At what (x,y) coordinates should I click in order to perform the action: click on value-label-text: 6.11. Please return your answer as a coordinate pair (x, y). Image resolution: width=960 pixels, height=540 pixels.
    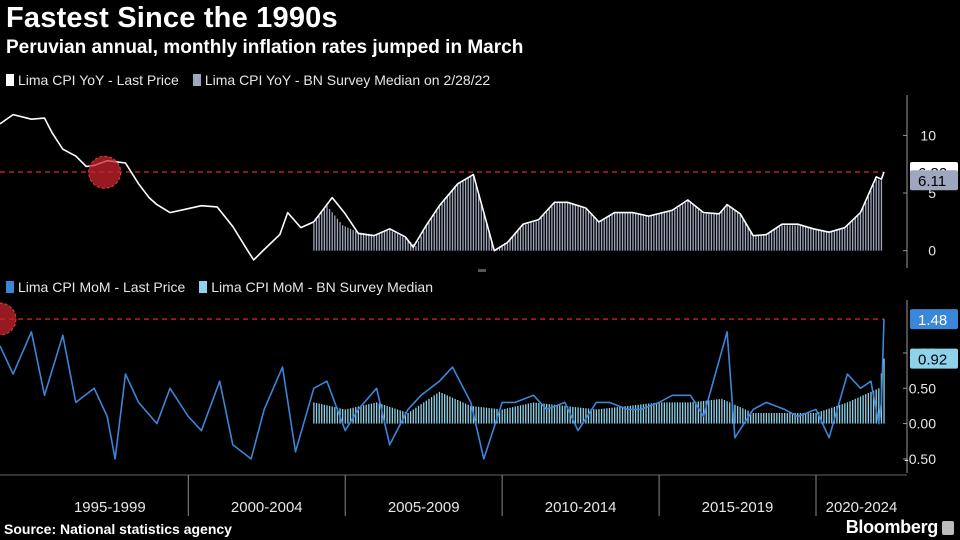
    Looking at the image, I should click on (932, 181).